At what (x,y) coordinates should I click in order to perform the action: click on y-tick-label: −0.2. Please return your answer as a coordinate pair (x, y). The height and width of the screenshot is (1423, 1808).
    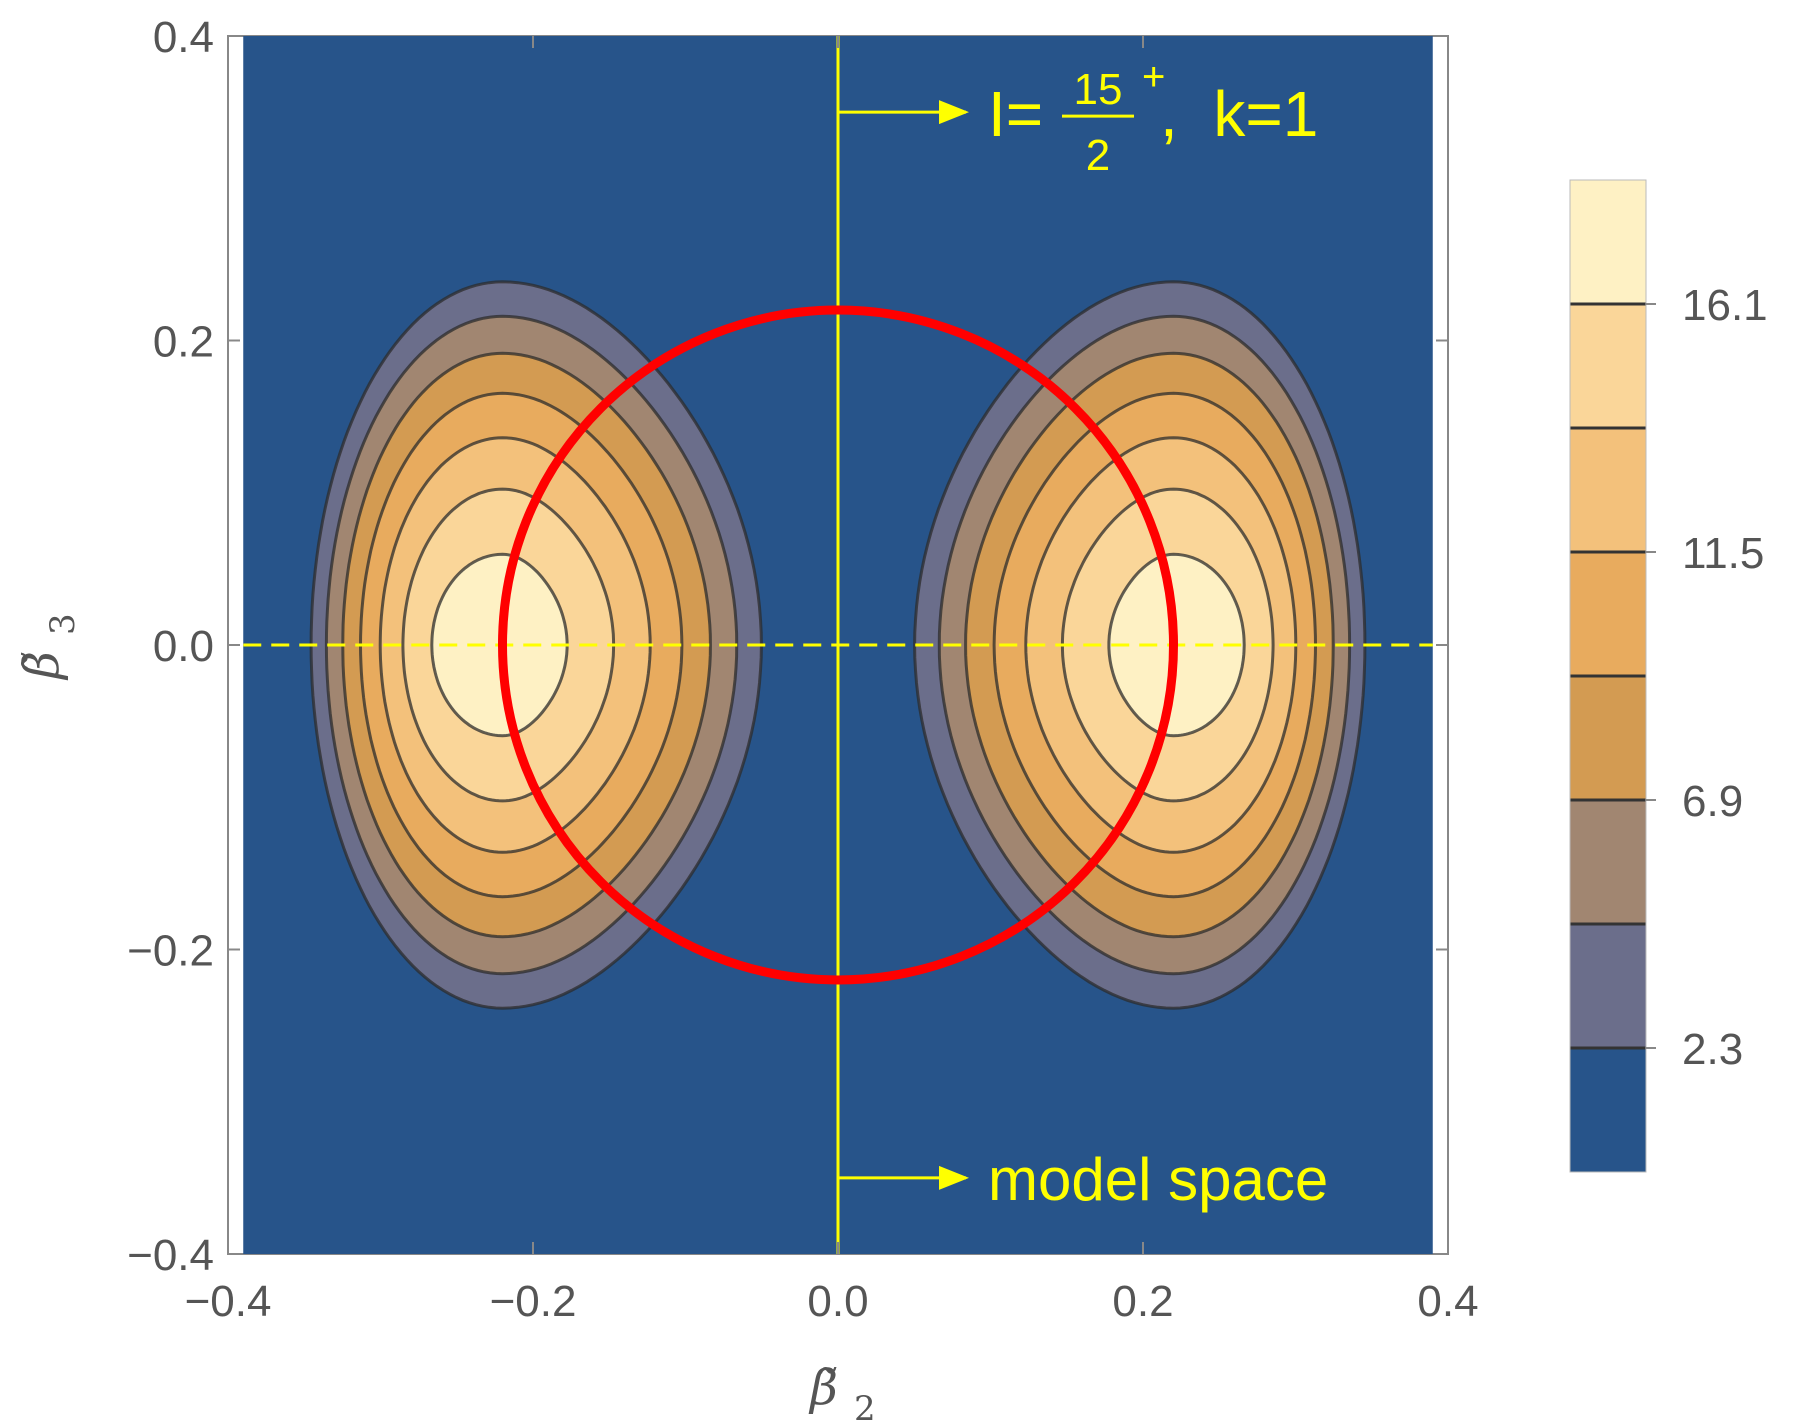
    Looking at the image, I should click on (170, 951).